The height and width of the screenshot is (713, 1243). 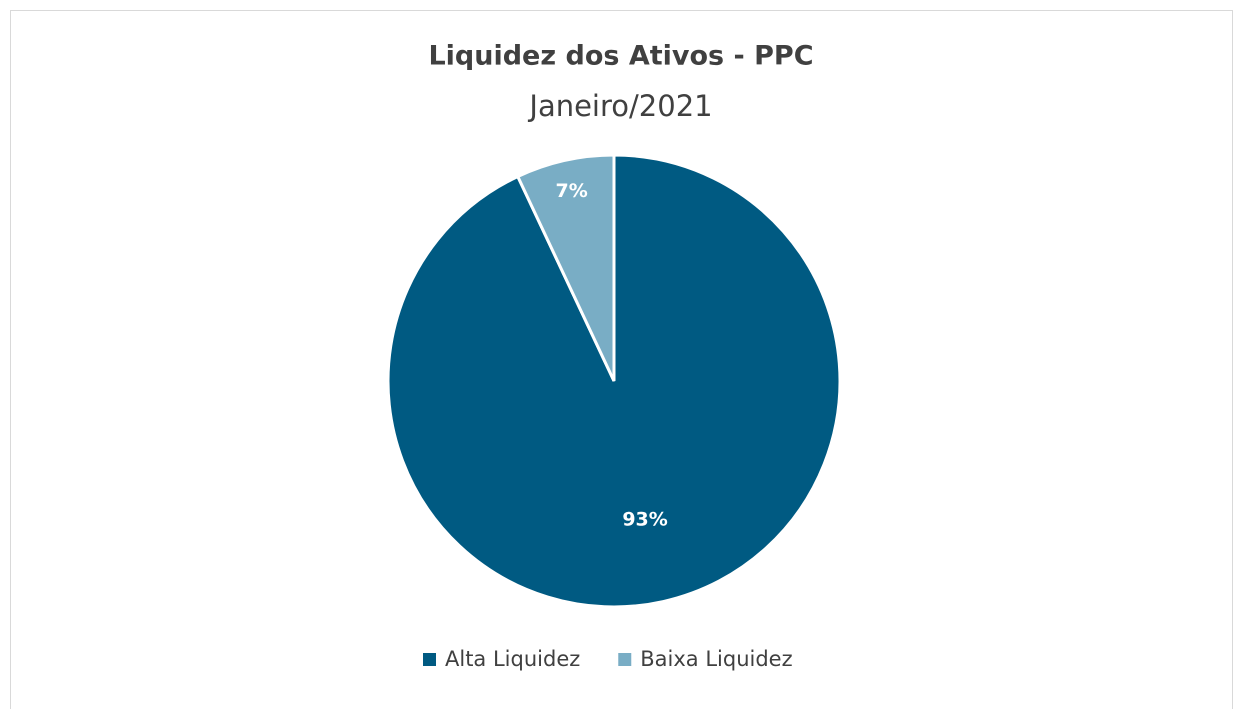 I want to click on legend-label: Alta Liquidez, so click(x=512, y=659).